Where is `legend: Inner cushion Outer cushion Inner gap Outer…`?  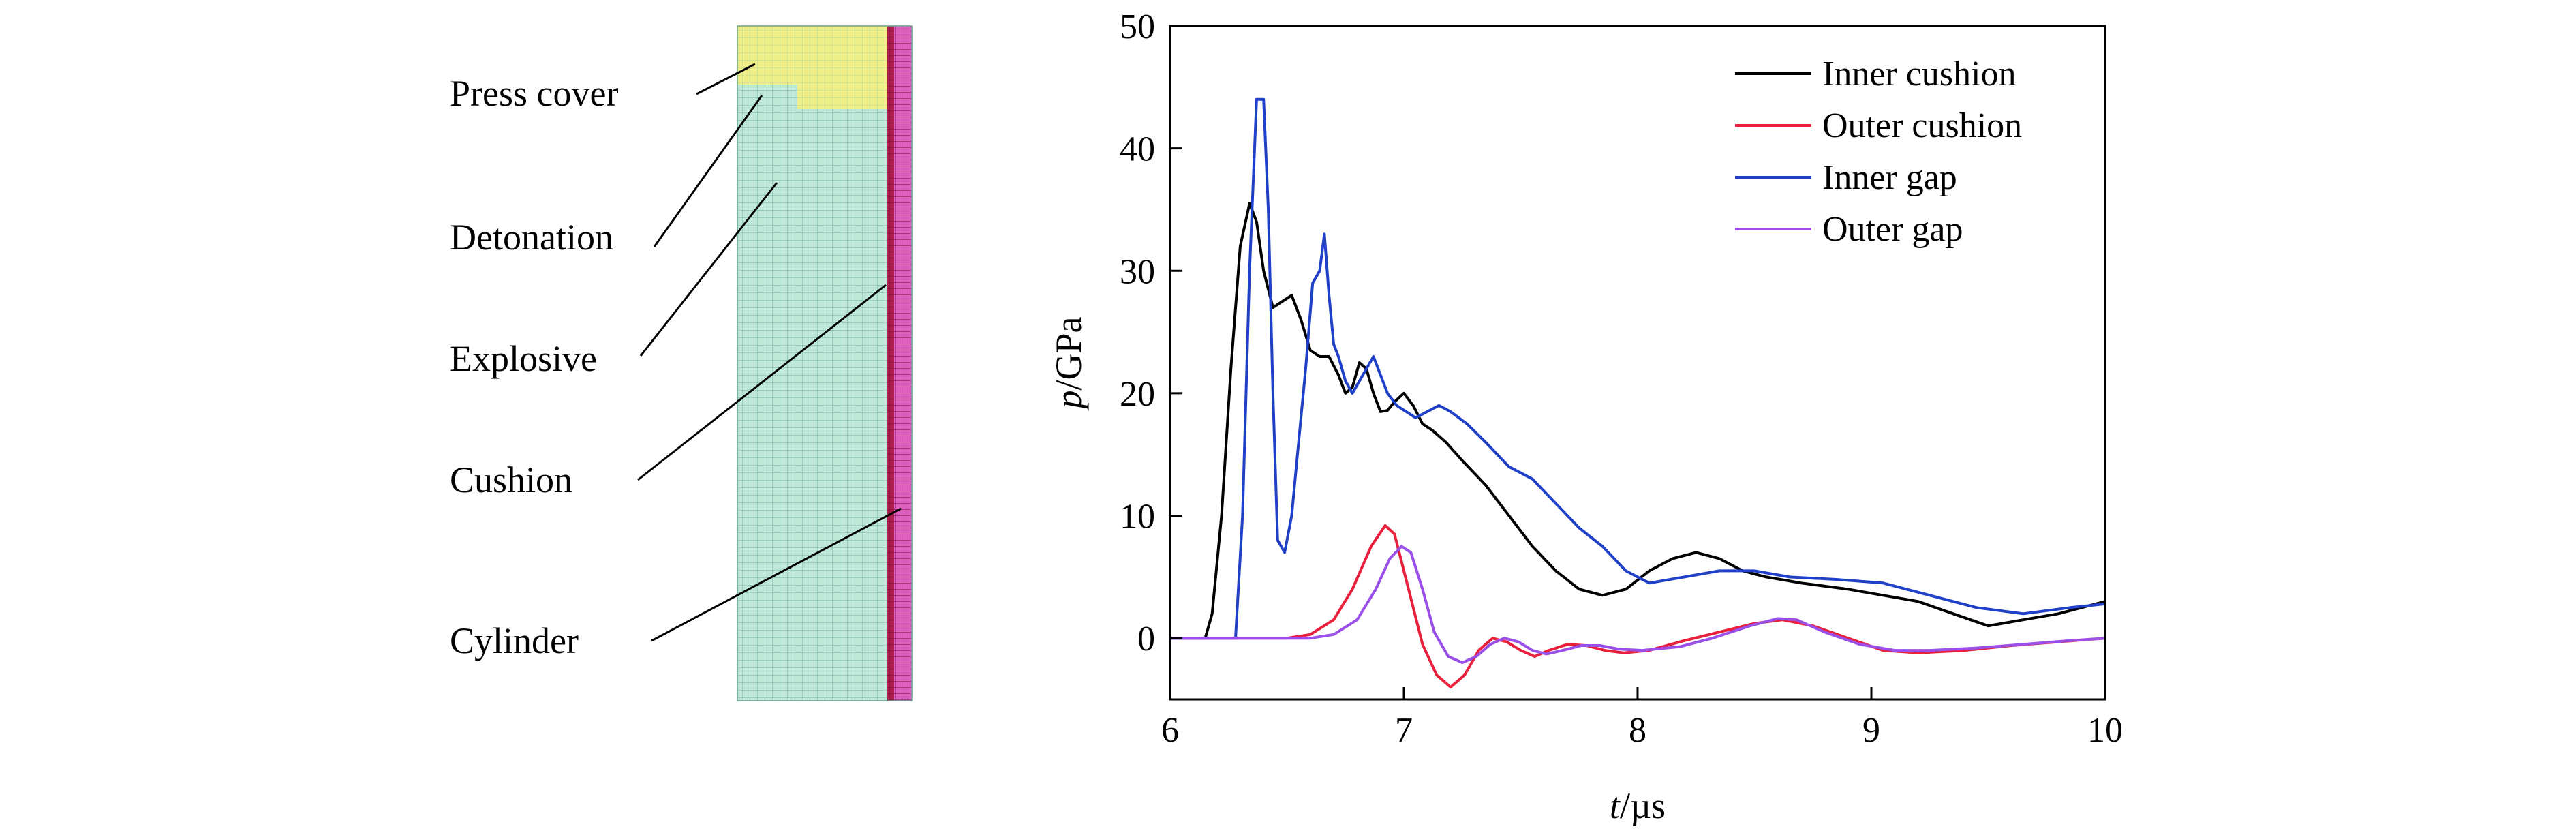 legend: Inner cushion Outer cushion Inner gap Outer… is located at coordinates (1878, 152).